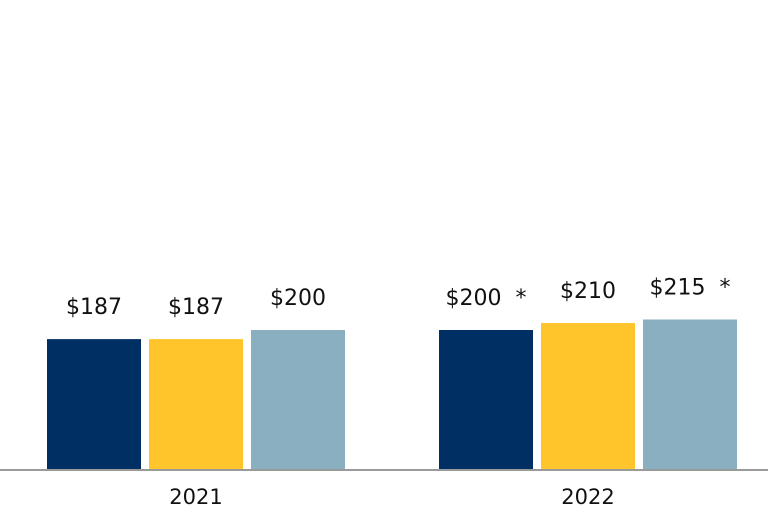  Describe the element at coordinates (94, 307) in the screenshot. I see `data-label-2021-series-1: $187` at that location.